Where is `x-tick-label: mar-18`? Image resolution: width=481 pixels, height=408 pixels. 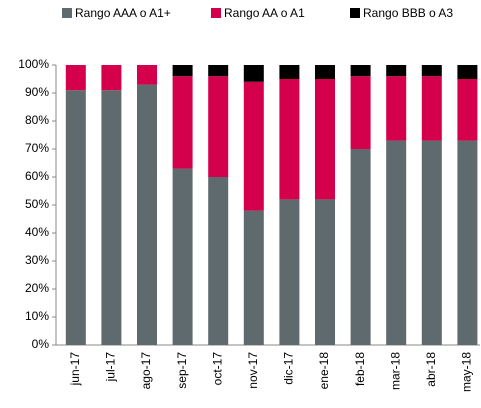 x-tick-label: mar-18 is located at coordinates (395, 371).